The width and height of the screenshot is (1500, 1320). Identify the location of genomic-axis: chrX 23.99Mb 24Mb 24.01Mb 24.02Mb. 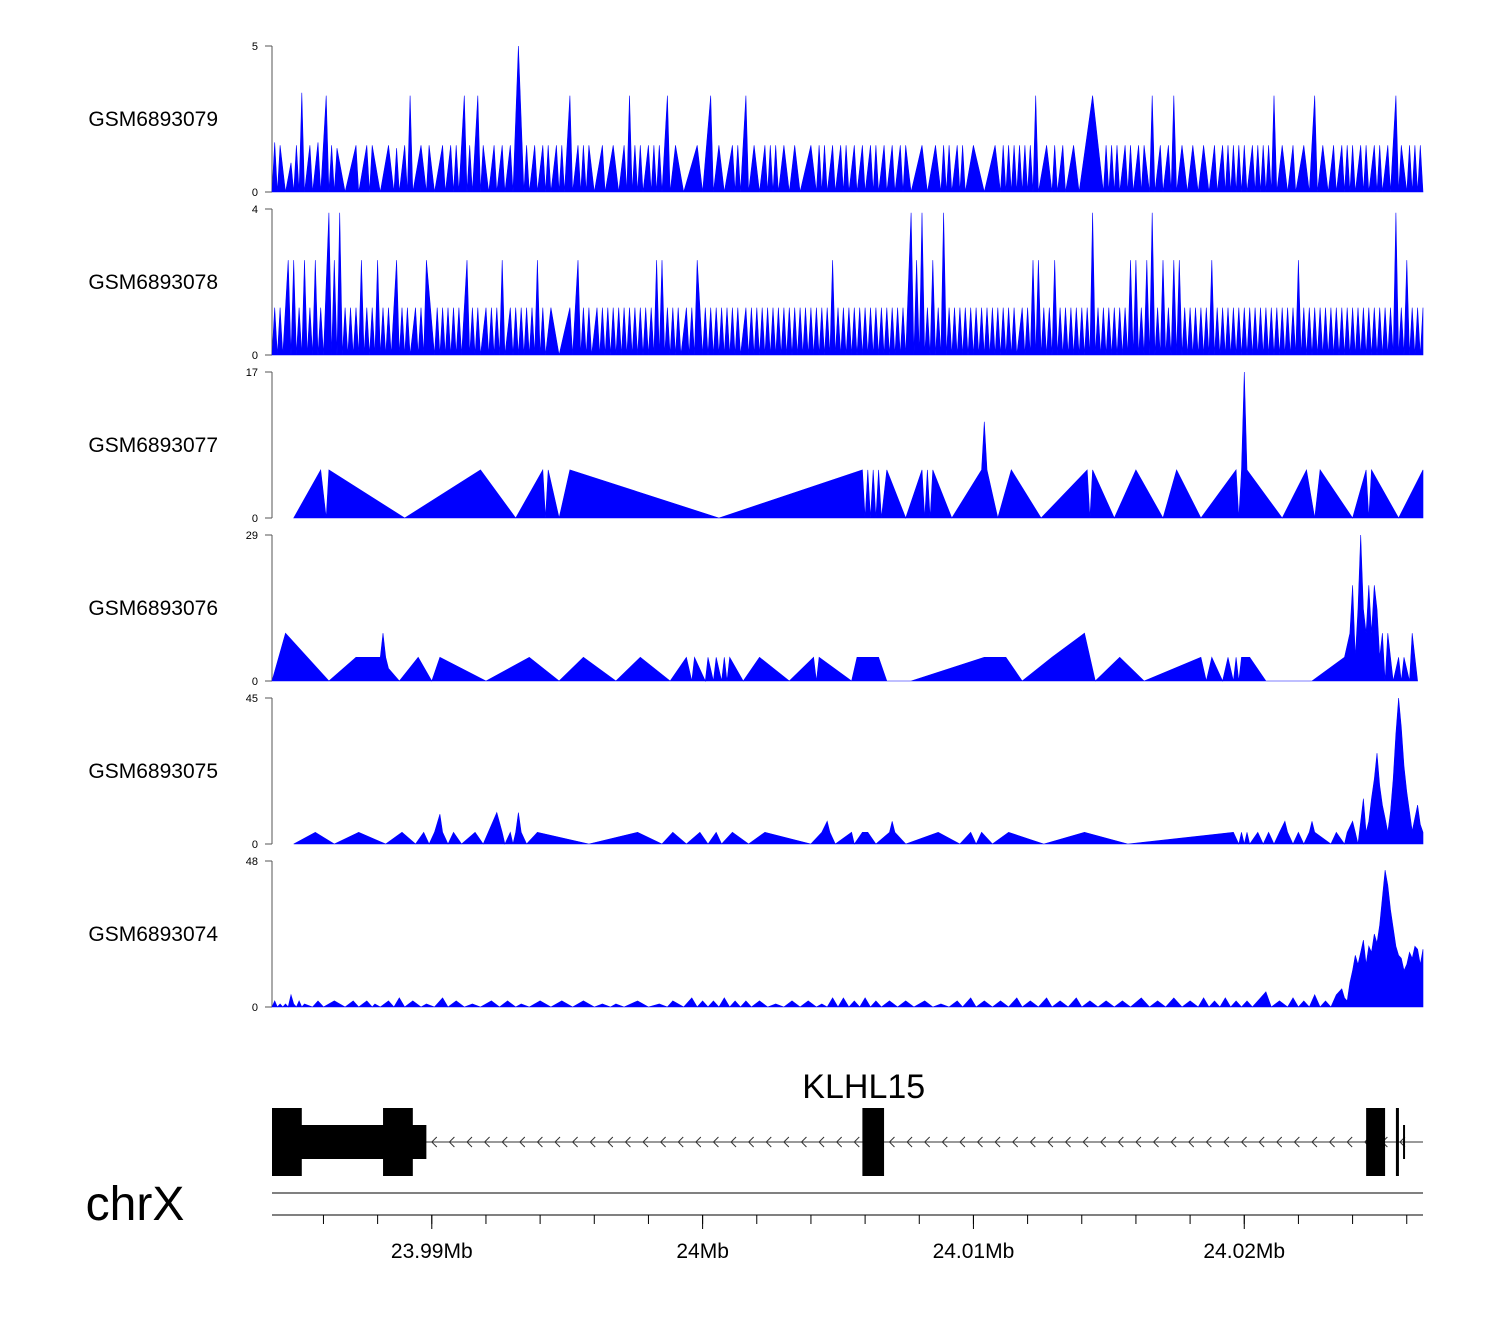
(754, 1220).